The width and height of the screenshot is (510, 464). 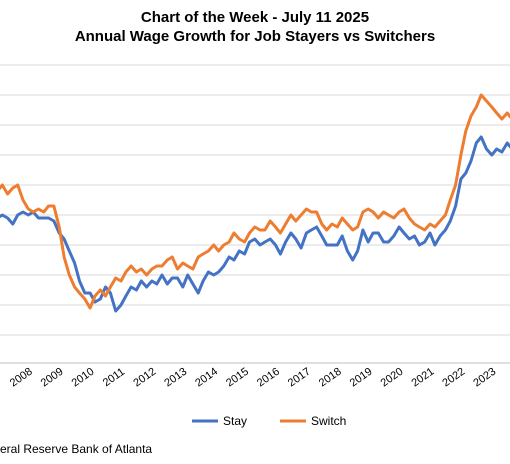 What do you see at coordinates (392, 378) in the screenshot?
I see `x-tick-label: 2020` at bounding box center [392, 378].